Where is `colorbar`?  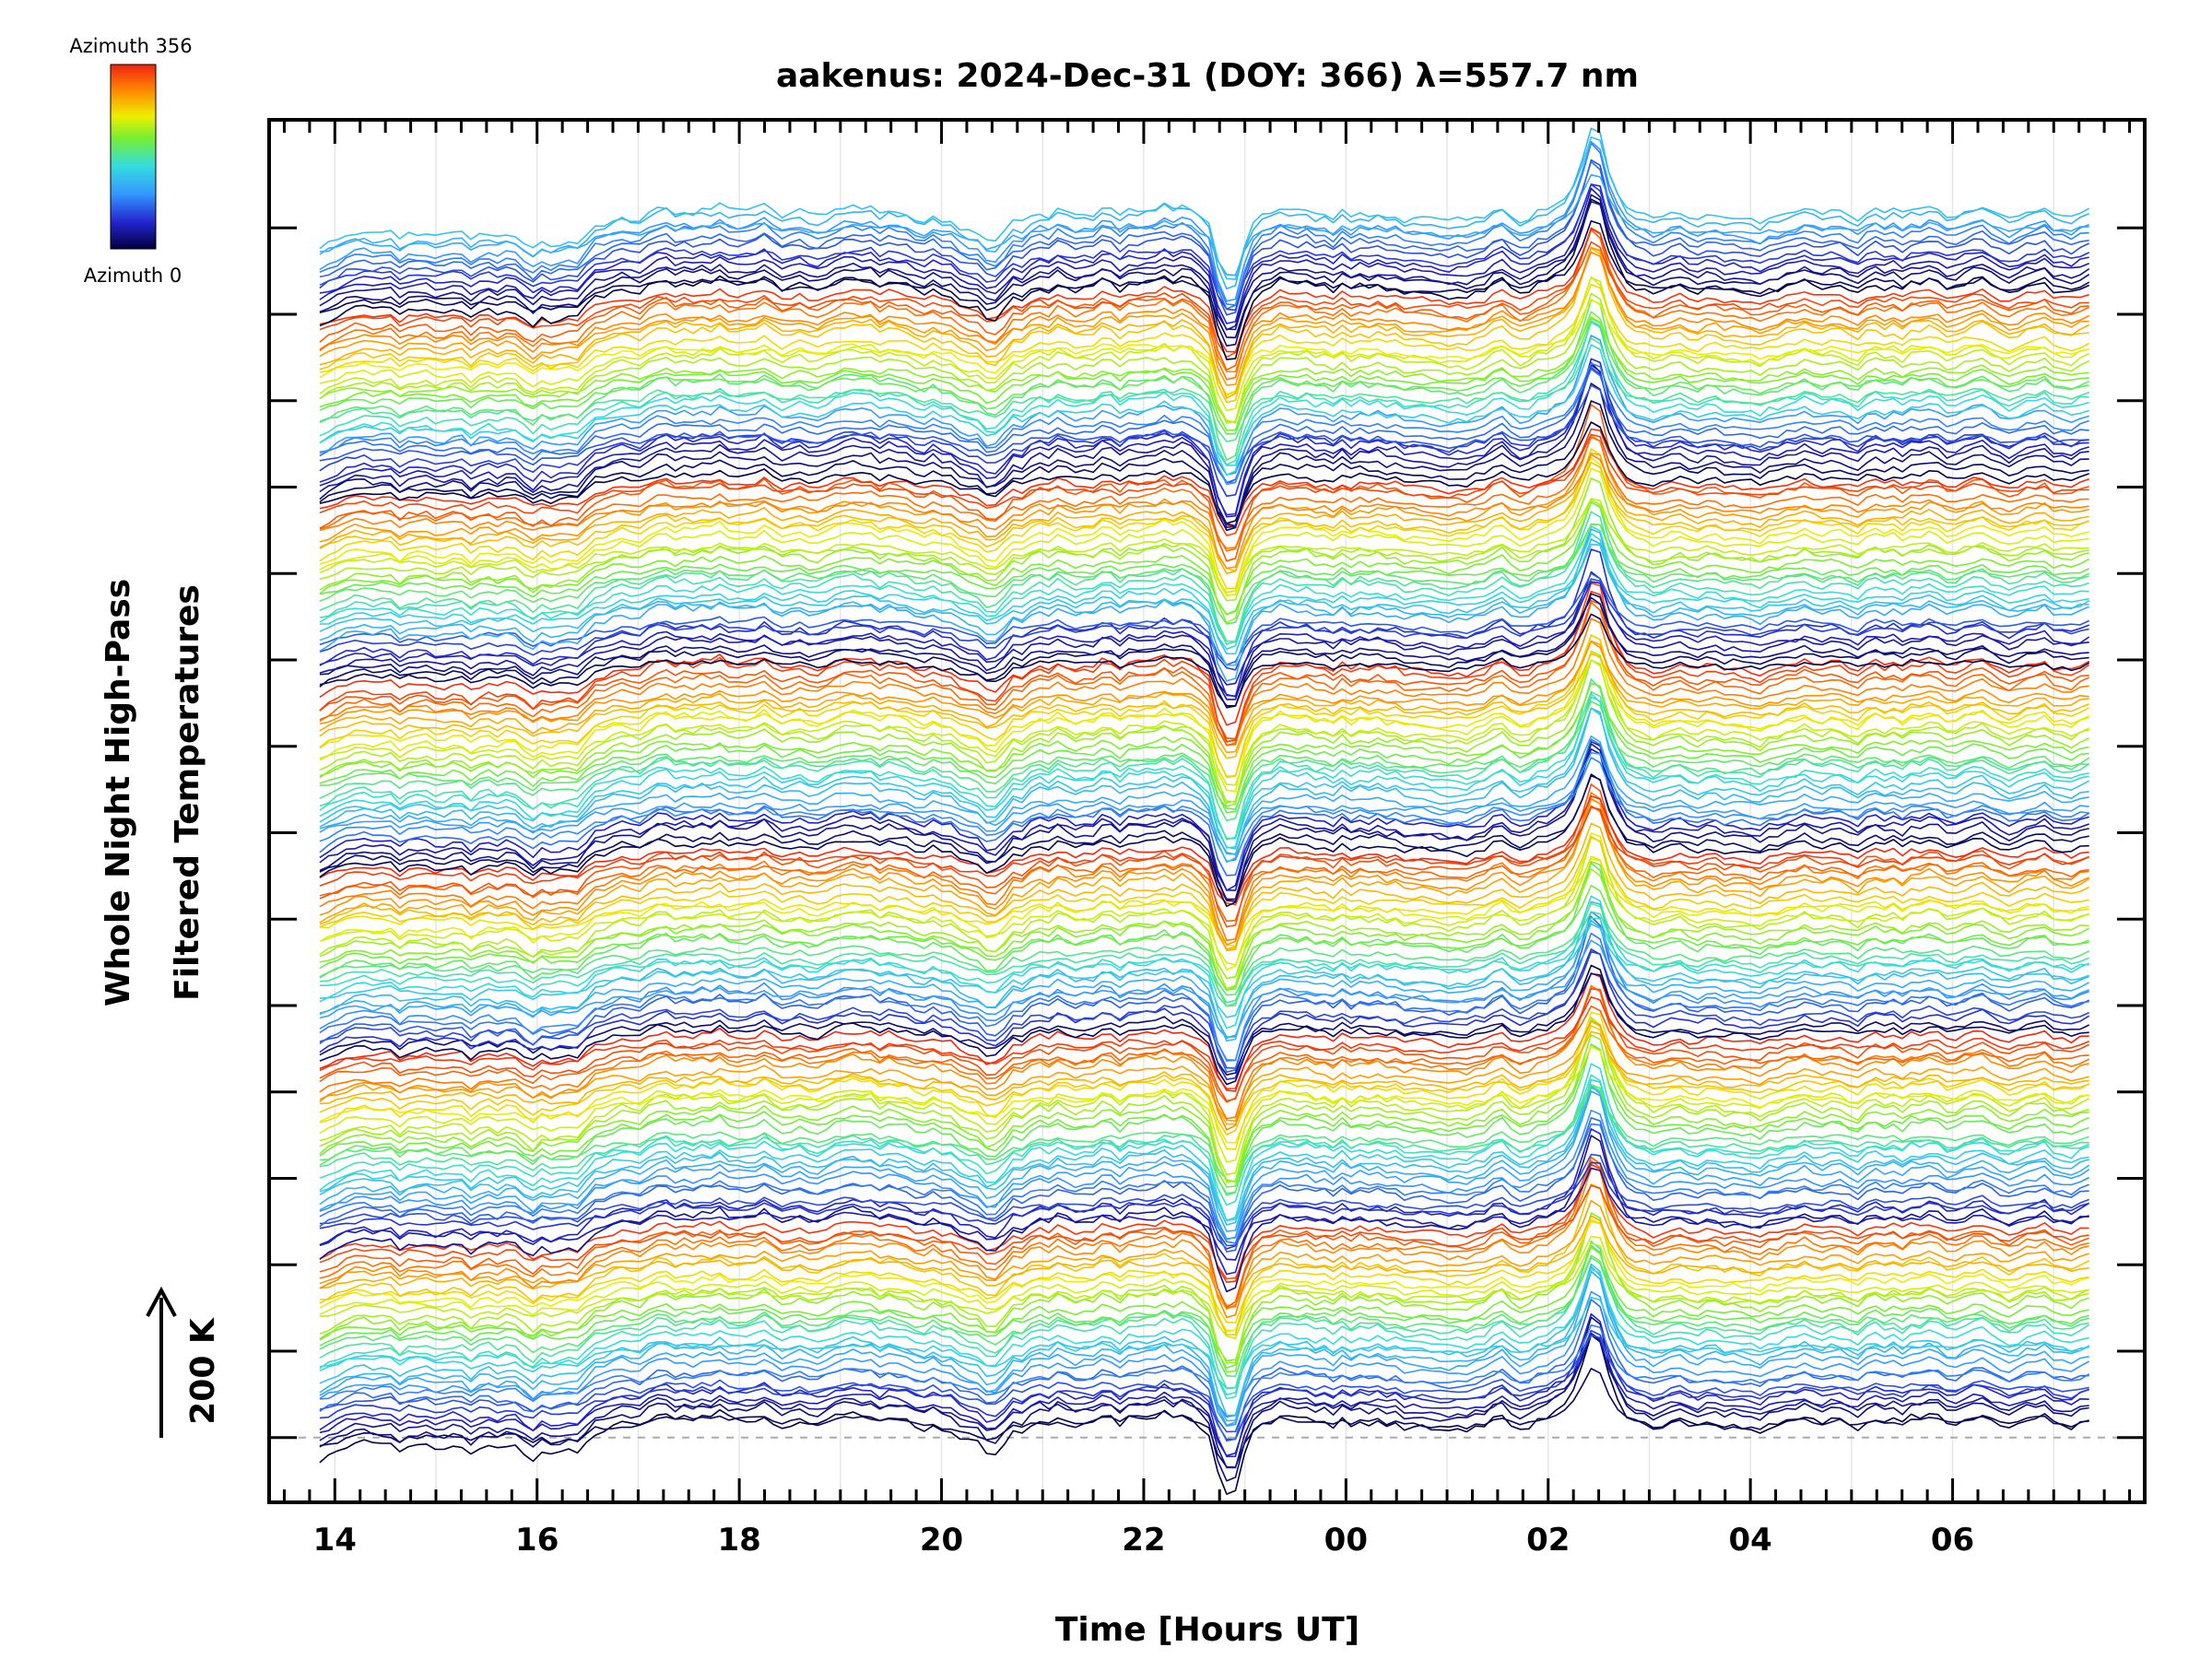 colorbar is located at coordinates (133, 157).